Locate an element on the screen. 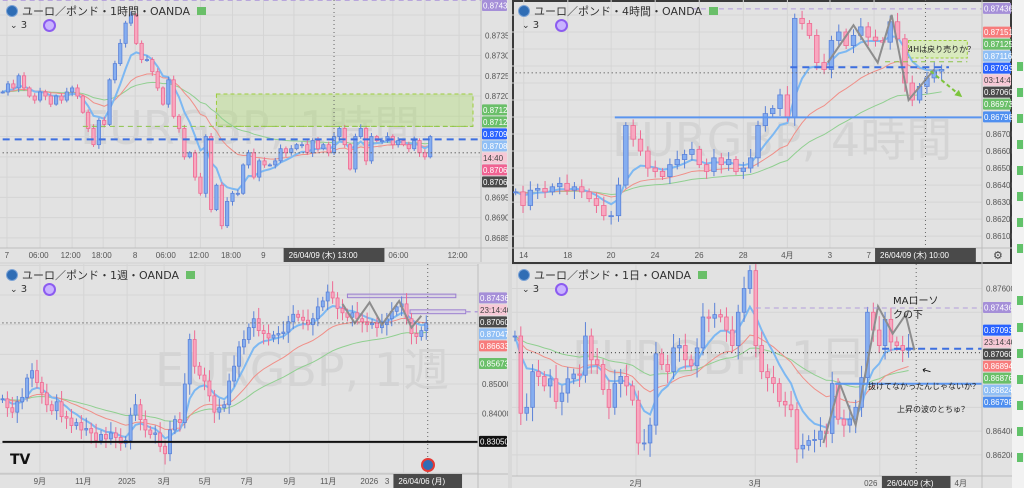  annotation-ma-line1: MAローソ is located at coordinates (916, 301).